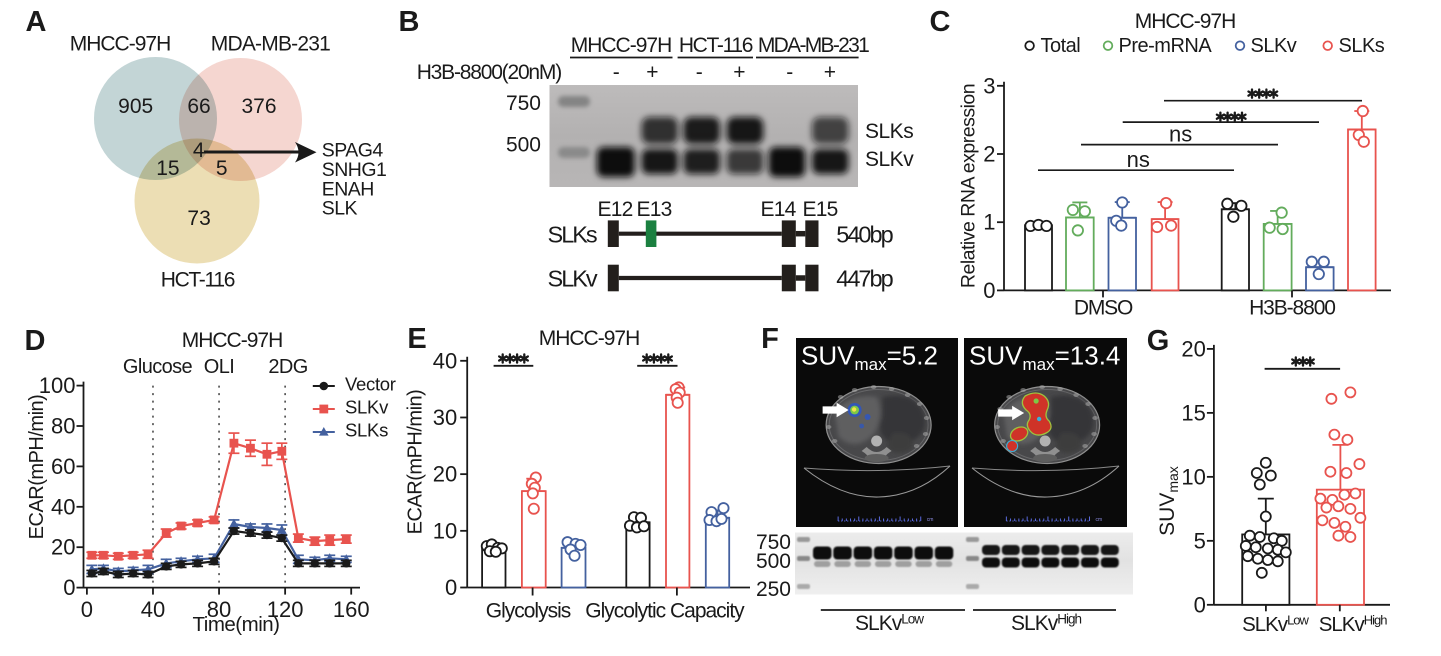 The width and height of the screenshot is (1441, 656). Describe the element at coordinates (236, 624) in the screenshot. I see `svg-text: Time(min)` at that location.